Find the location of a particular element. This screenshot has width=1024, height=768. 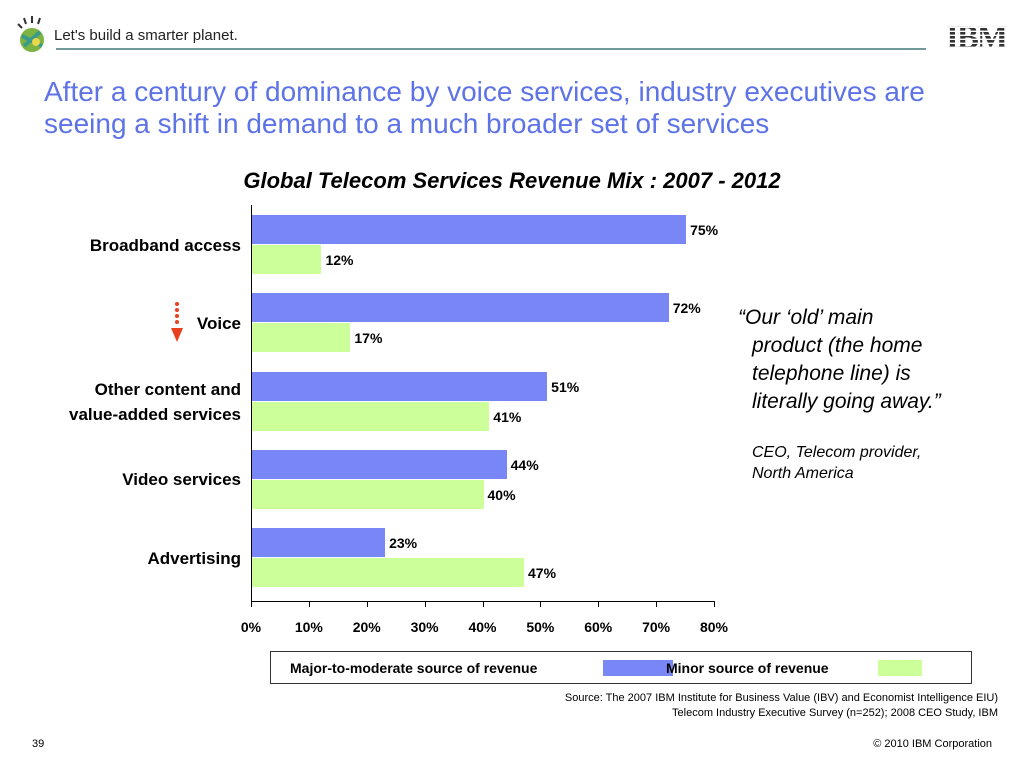

data-label: 51% is located at coordinates (565, 386).